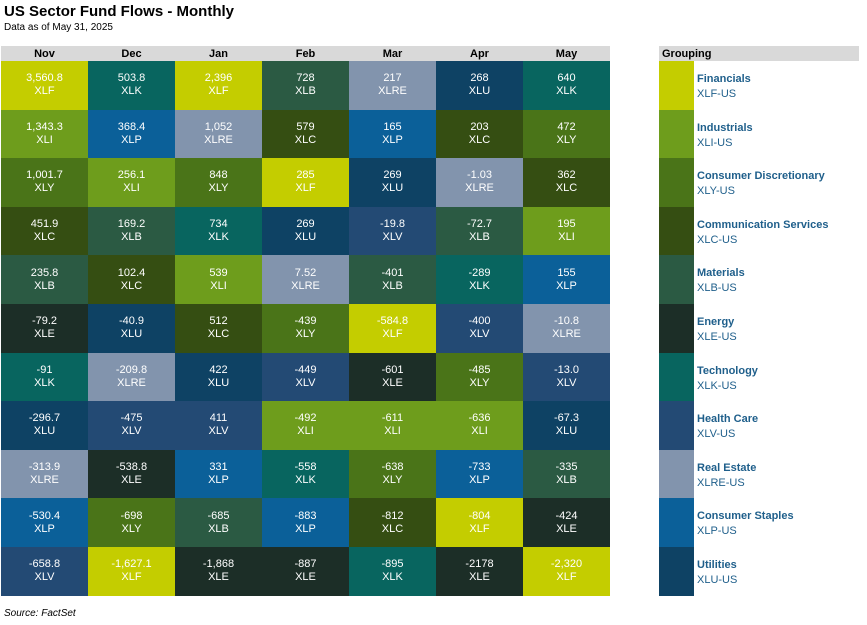 The image size is (867, 625). What do you see at coordinates (131, 231) in the screenshot?
I see `heatmap-cell: 169.2 XLB` at bounding box center [131, 231].